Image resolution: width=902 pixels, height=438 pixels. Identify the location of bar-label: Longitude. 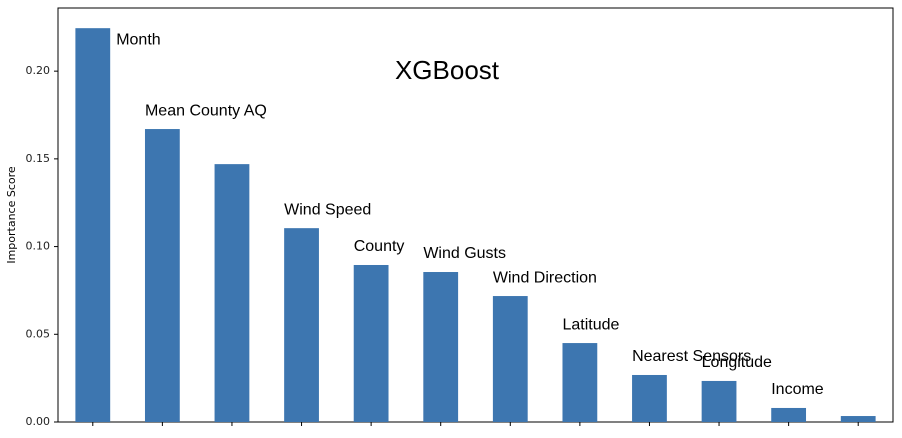
(737, 362).